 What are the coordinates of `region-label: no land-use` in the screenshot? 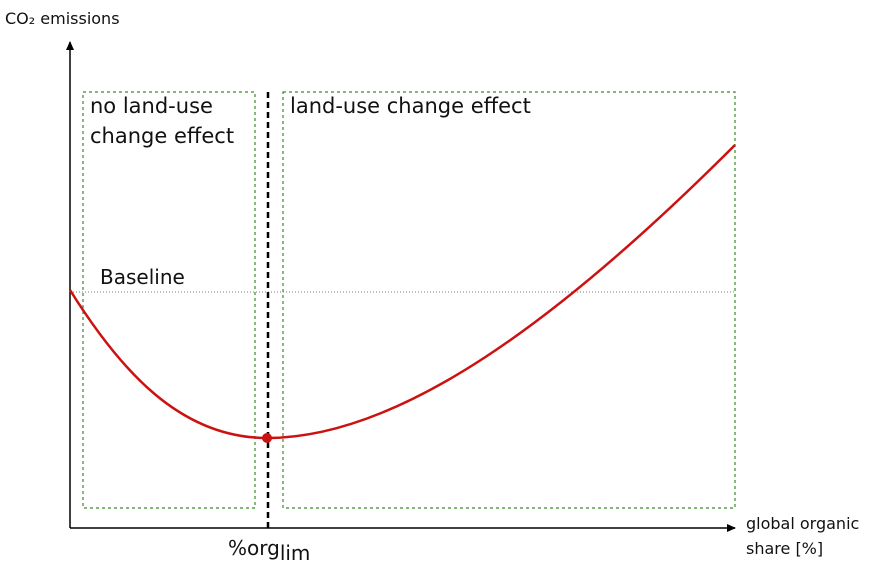 It's located at (151, 106).